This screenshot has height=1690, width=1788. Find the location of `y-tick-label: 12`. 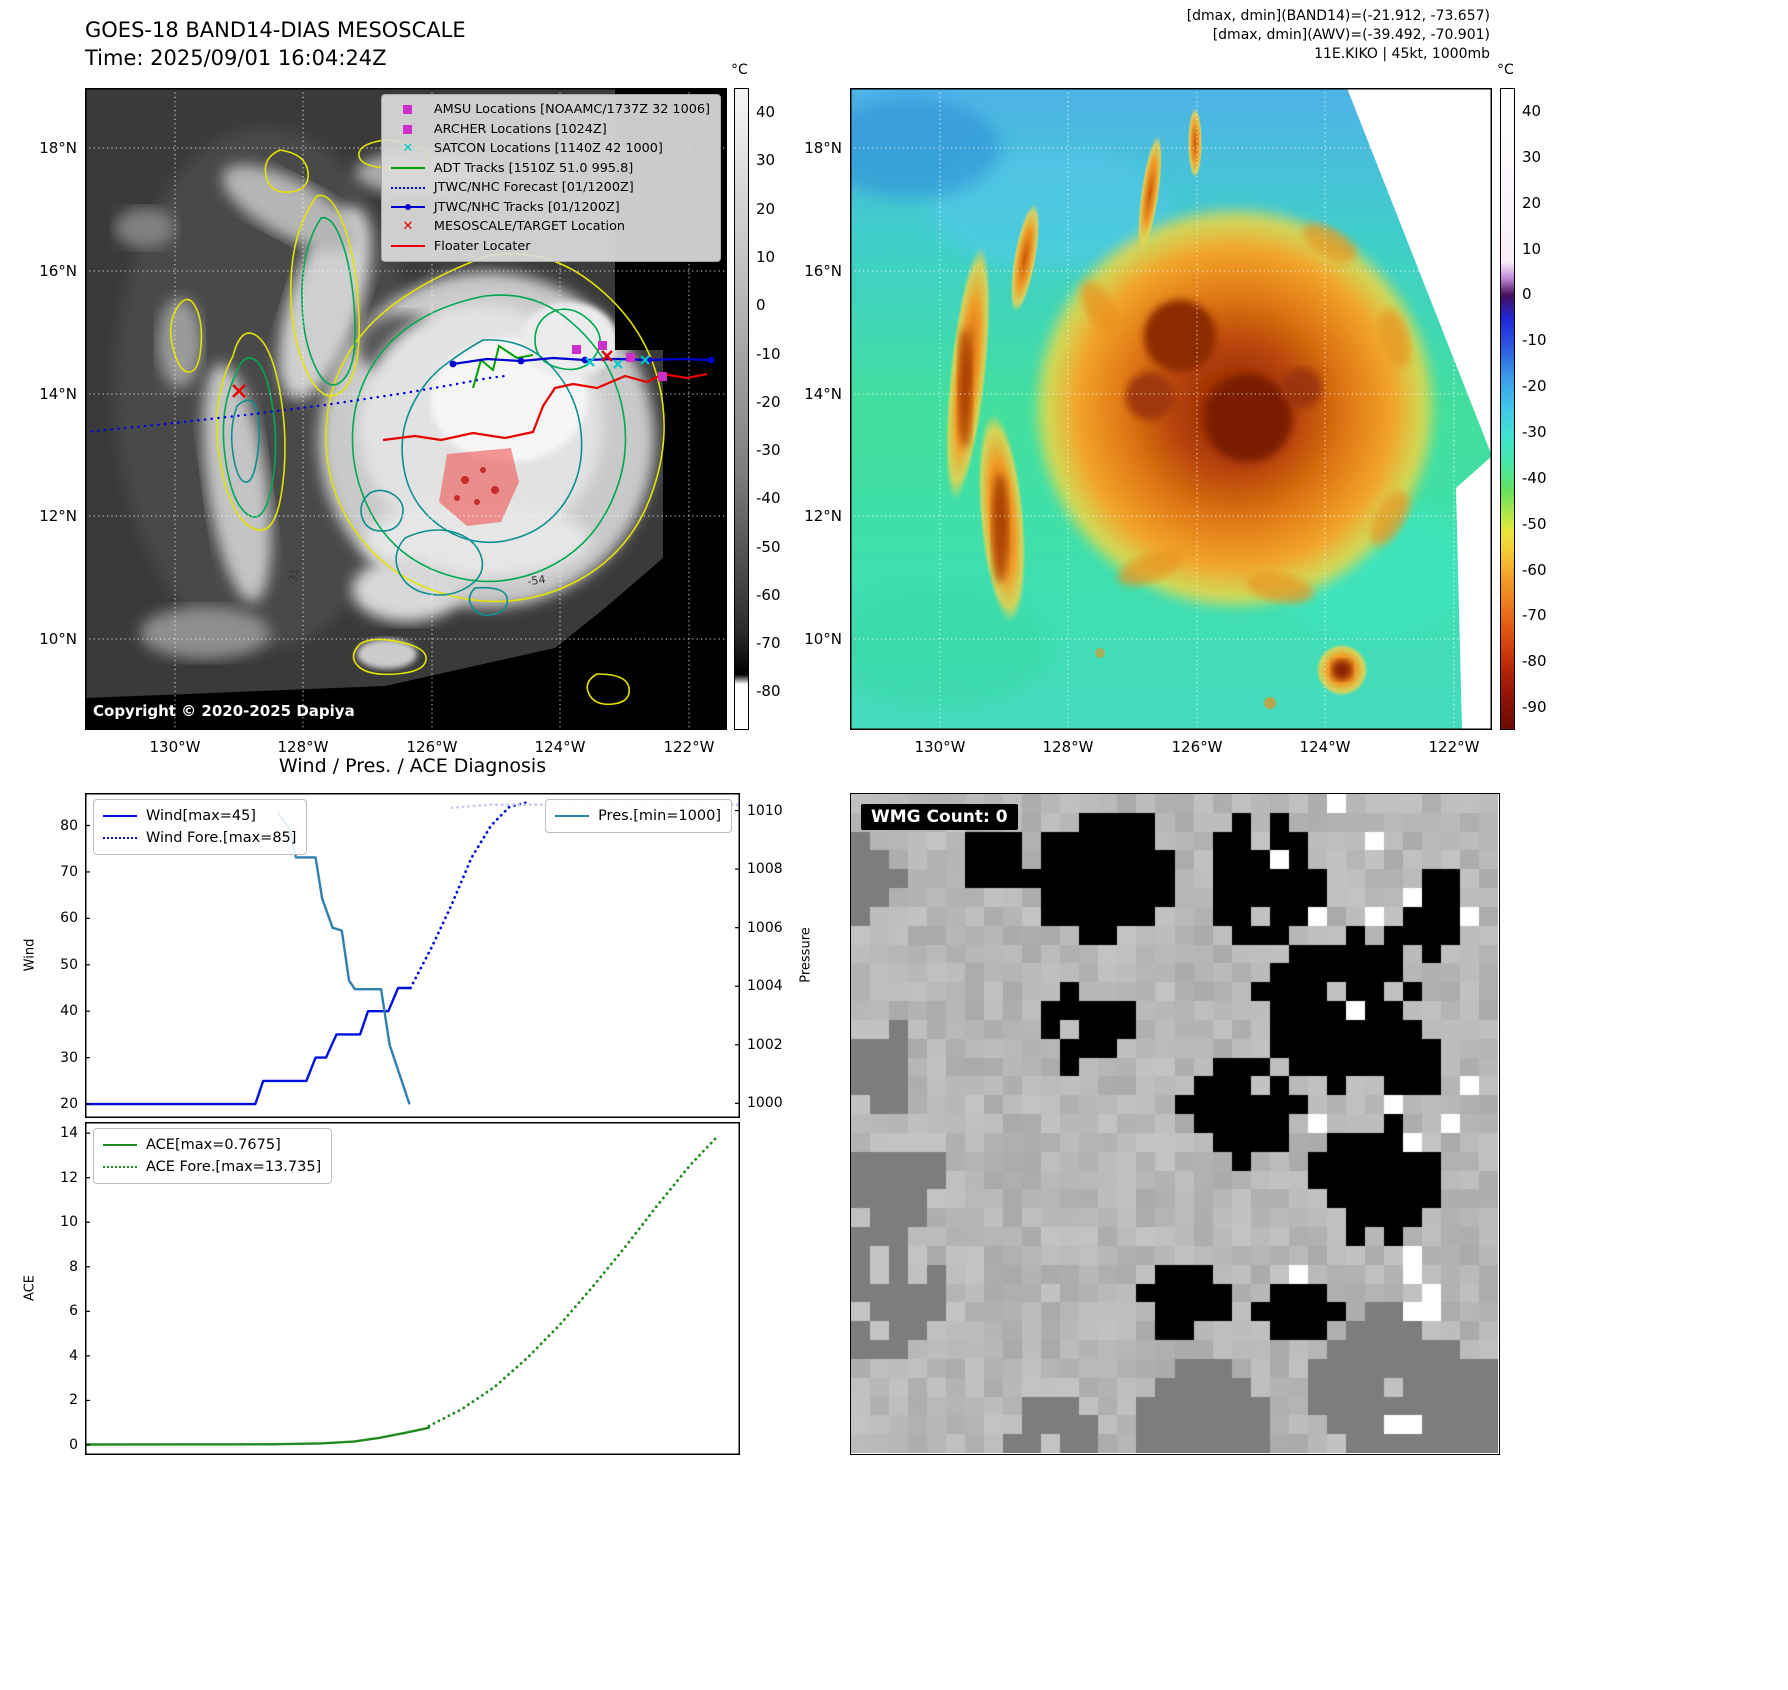

y-tick-label: 12 is located at coordinates (69, 1177).